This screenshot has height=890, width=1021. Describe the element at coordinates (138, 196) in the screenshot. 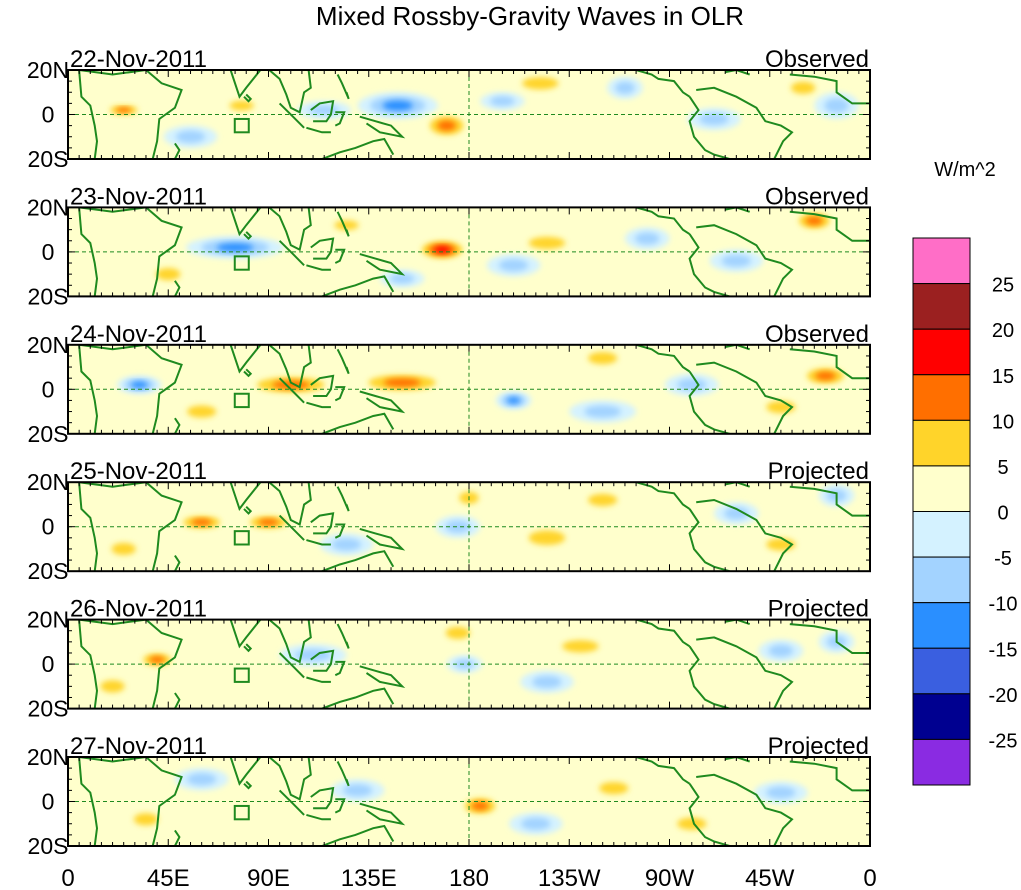

I see `panel-date: 23-Nov-2011` at that location.